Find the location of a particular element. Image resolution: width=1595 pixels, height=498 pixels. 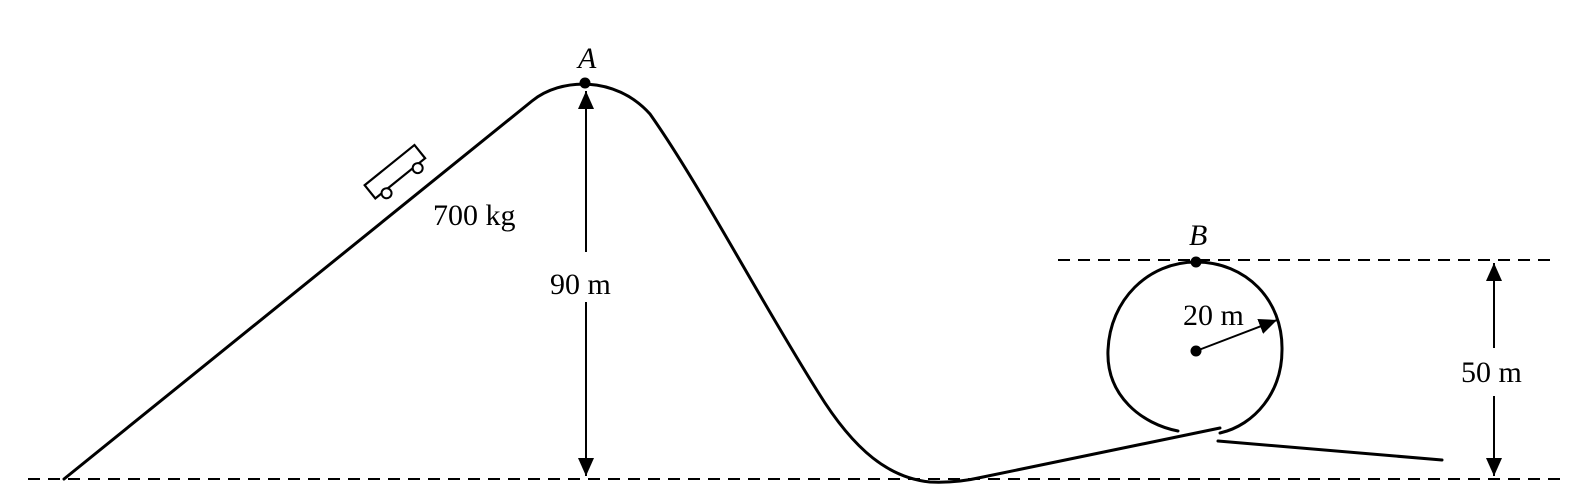

radius-label: 20 m is located at coordinates (1213, 315).